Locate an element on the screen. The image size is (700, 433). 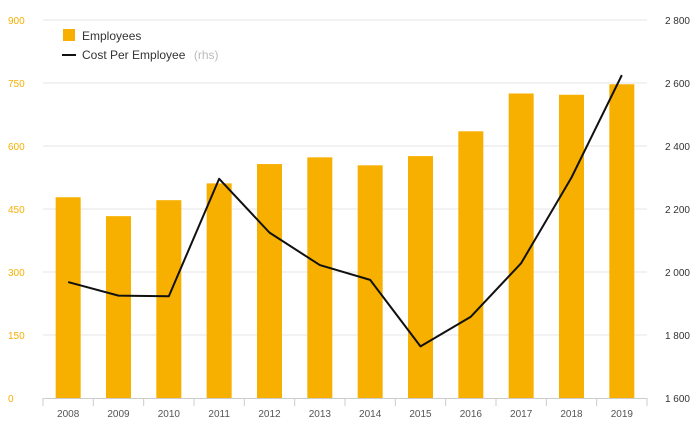
y-left-tick-0: 0 is located at coordinates (11, 399).